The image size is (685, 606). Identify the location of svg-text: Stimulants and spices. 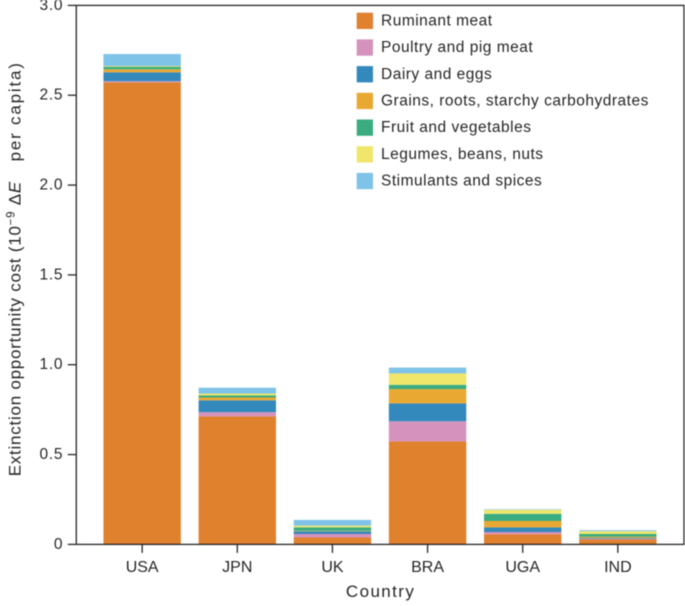
(461, 181).